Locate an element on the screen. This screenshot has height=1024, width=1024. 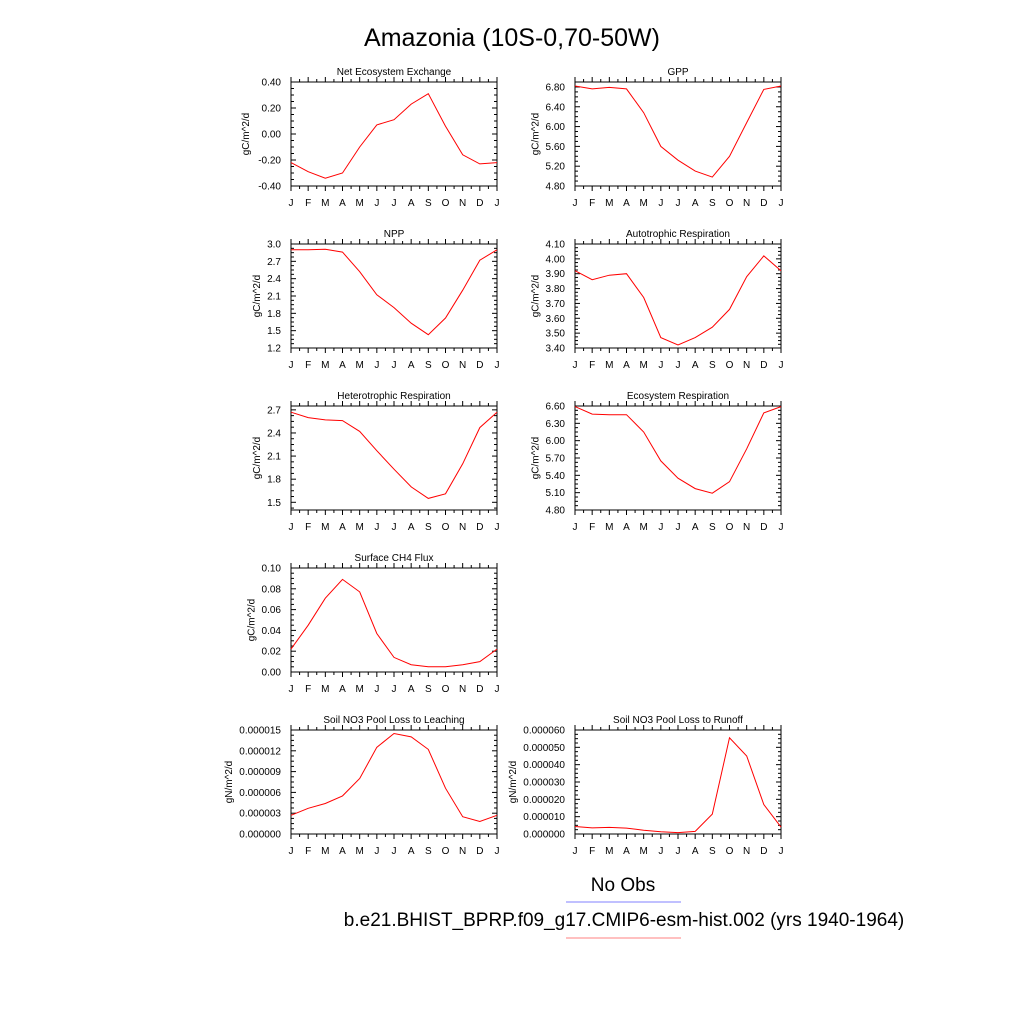
y-tick-label: 0.000020 is located at coordinates (544, 800).